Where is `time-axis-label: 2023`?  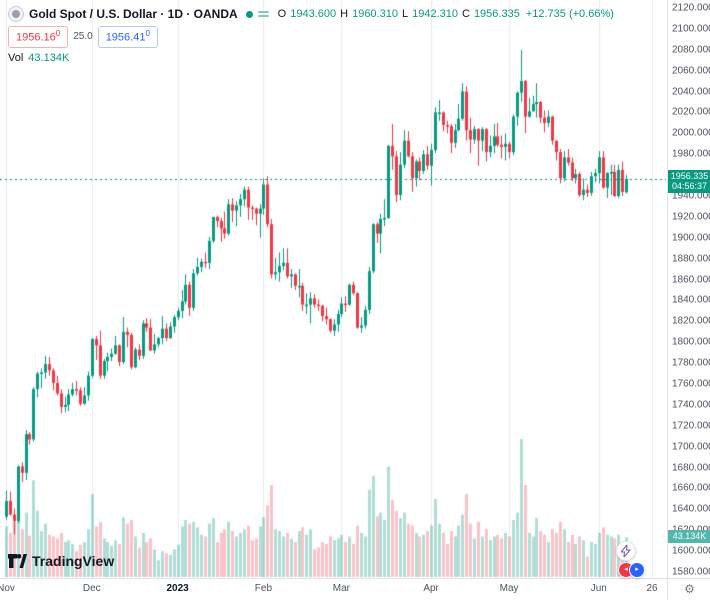
time-axis-label: 2023 is located at coordinates (177, 588).